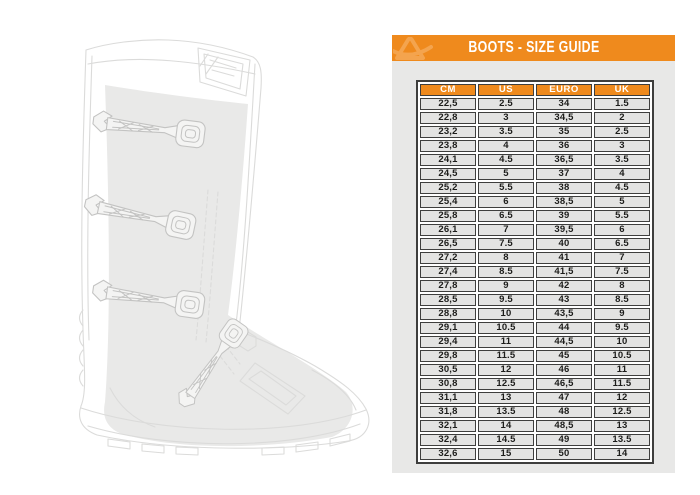  Describe the element at coordinates (622, 454) in the screenshot. I see `size-cell: 14` at that location.